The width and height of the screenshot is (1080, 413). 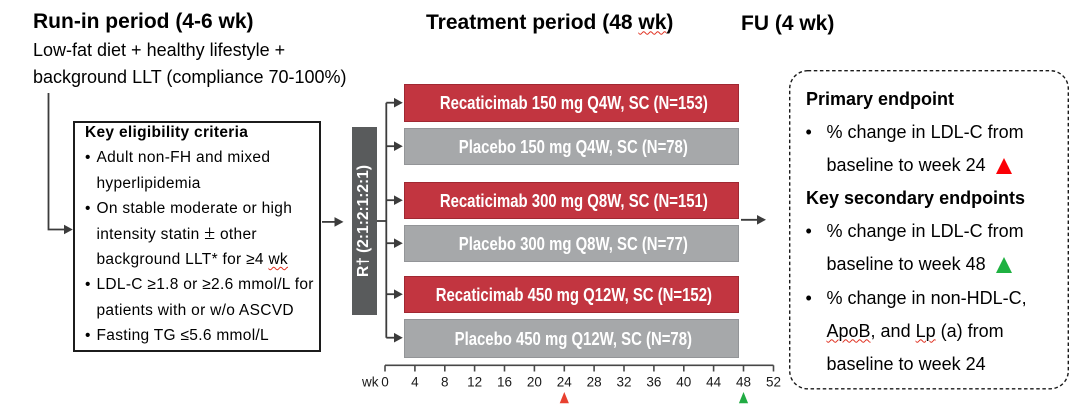 What do you see at coordinates (565, 382) in the screenshot?
I see `svg-text: 24` at bounding box center [565, 382].